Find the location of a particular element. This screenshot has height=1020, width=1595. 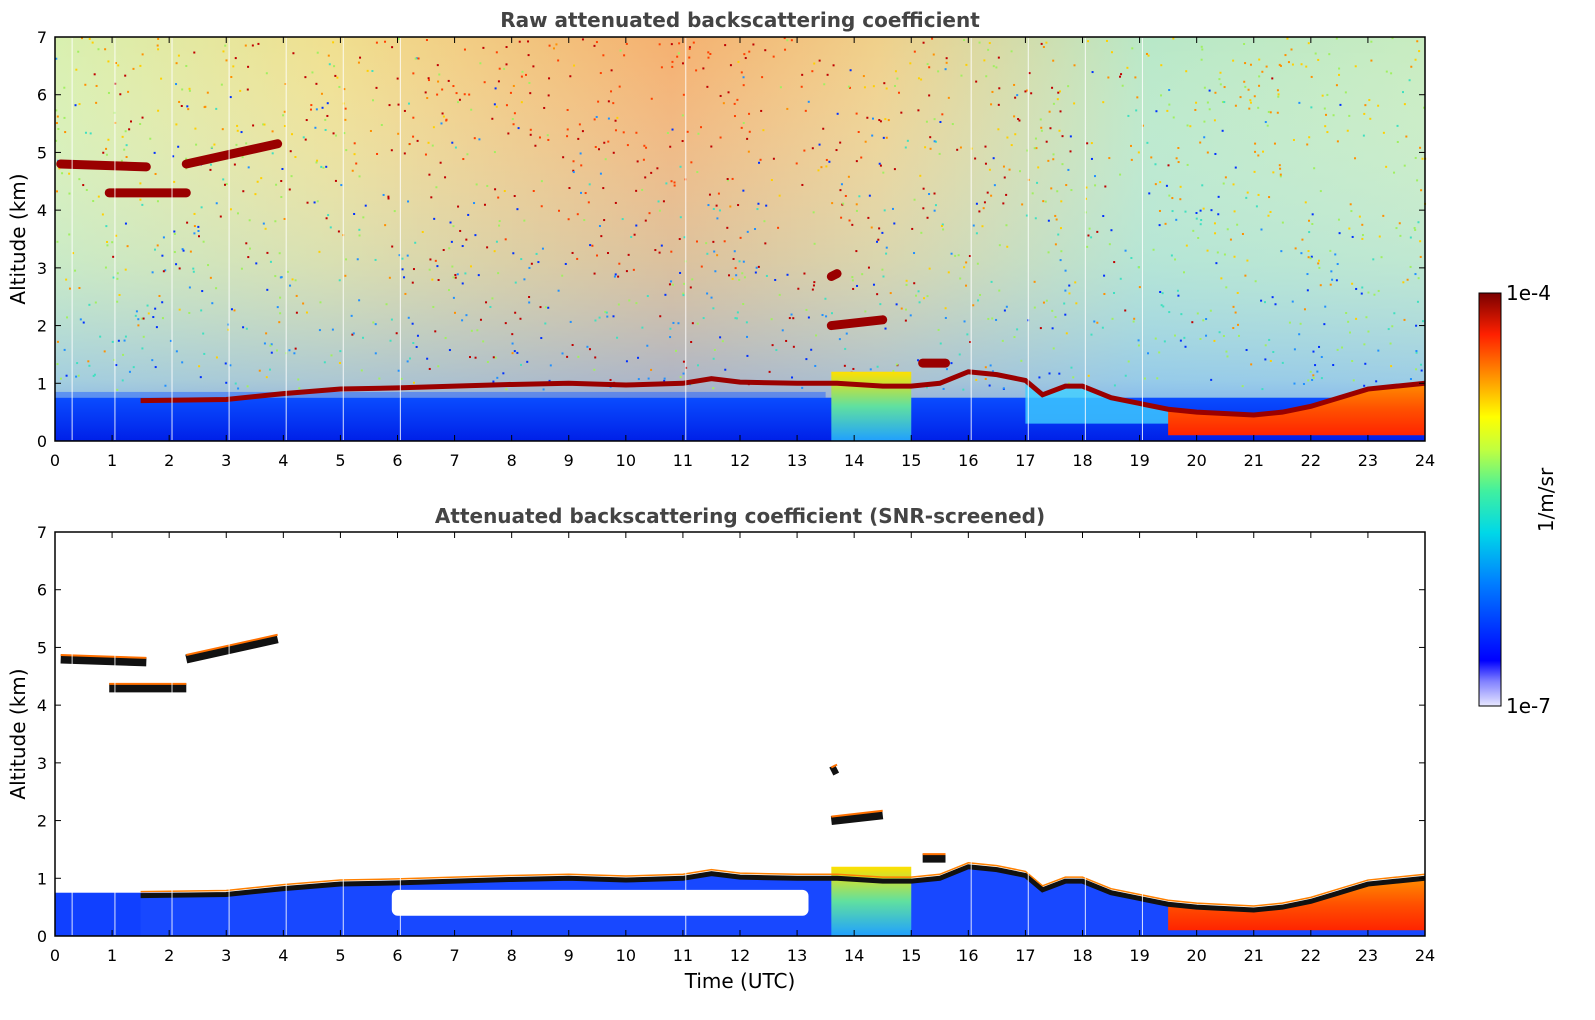

x-tick-label: 3 is located at coordinates (226, 460).